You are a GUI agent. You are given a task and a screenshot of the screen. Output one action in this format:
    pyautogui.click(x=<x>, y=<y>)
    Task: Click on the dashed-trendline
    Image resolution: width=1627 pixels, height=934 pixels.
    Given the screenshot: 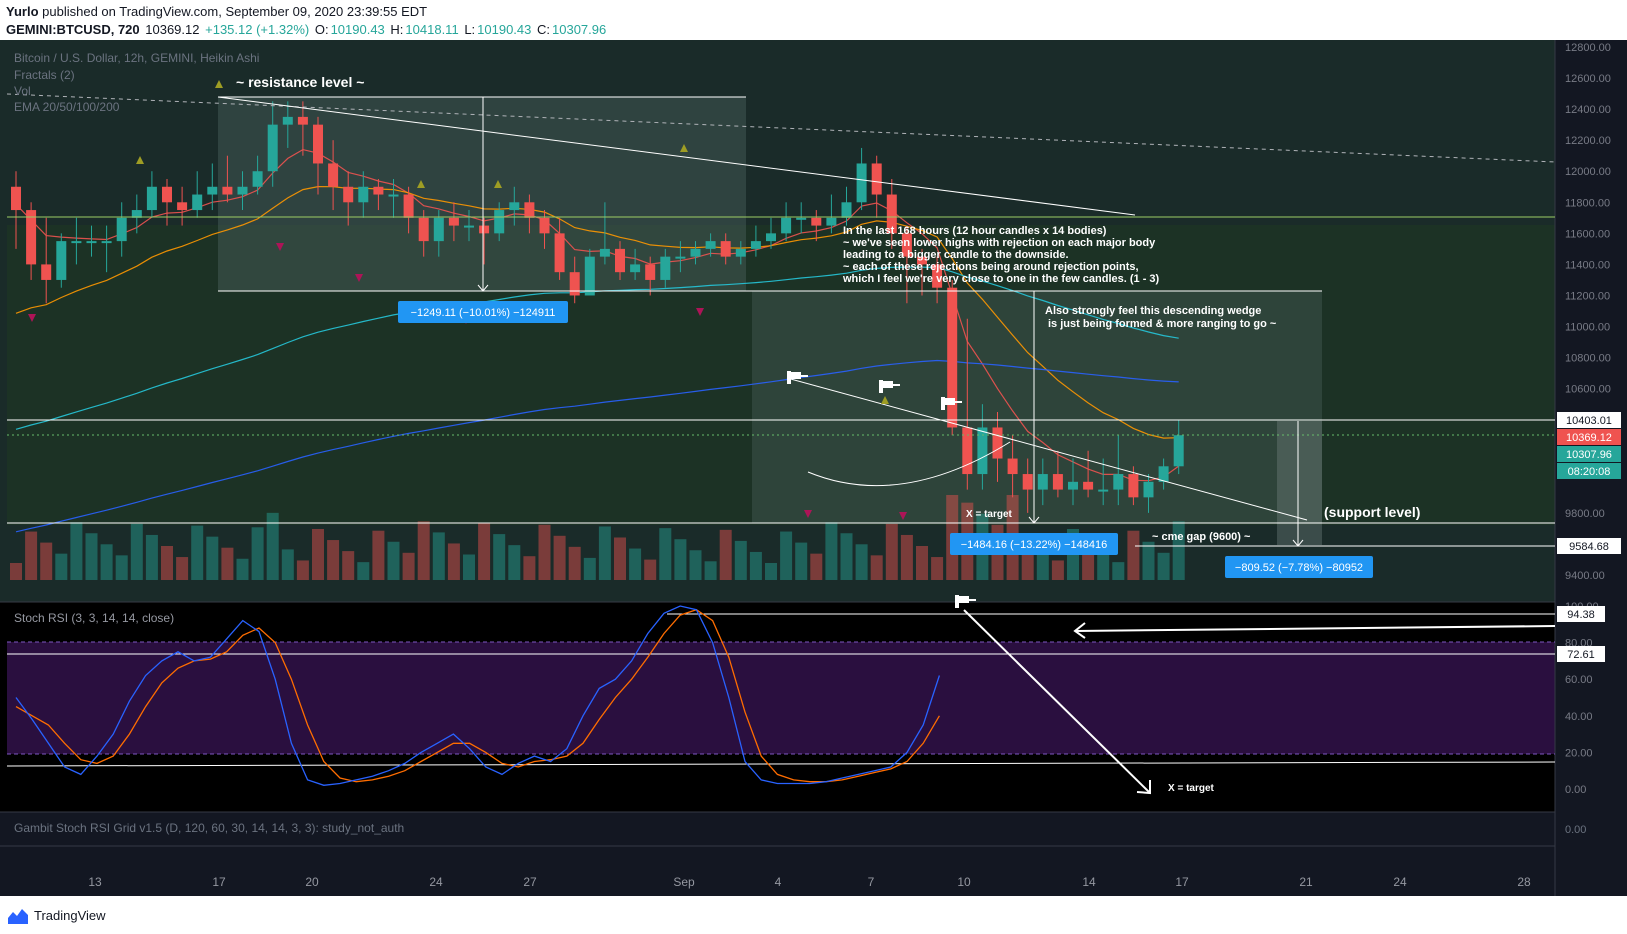 What is the action you would take?
    pyautogui.click(x=781, y=128)
    